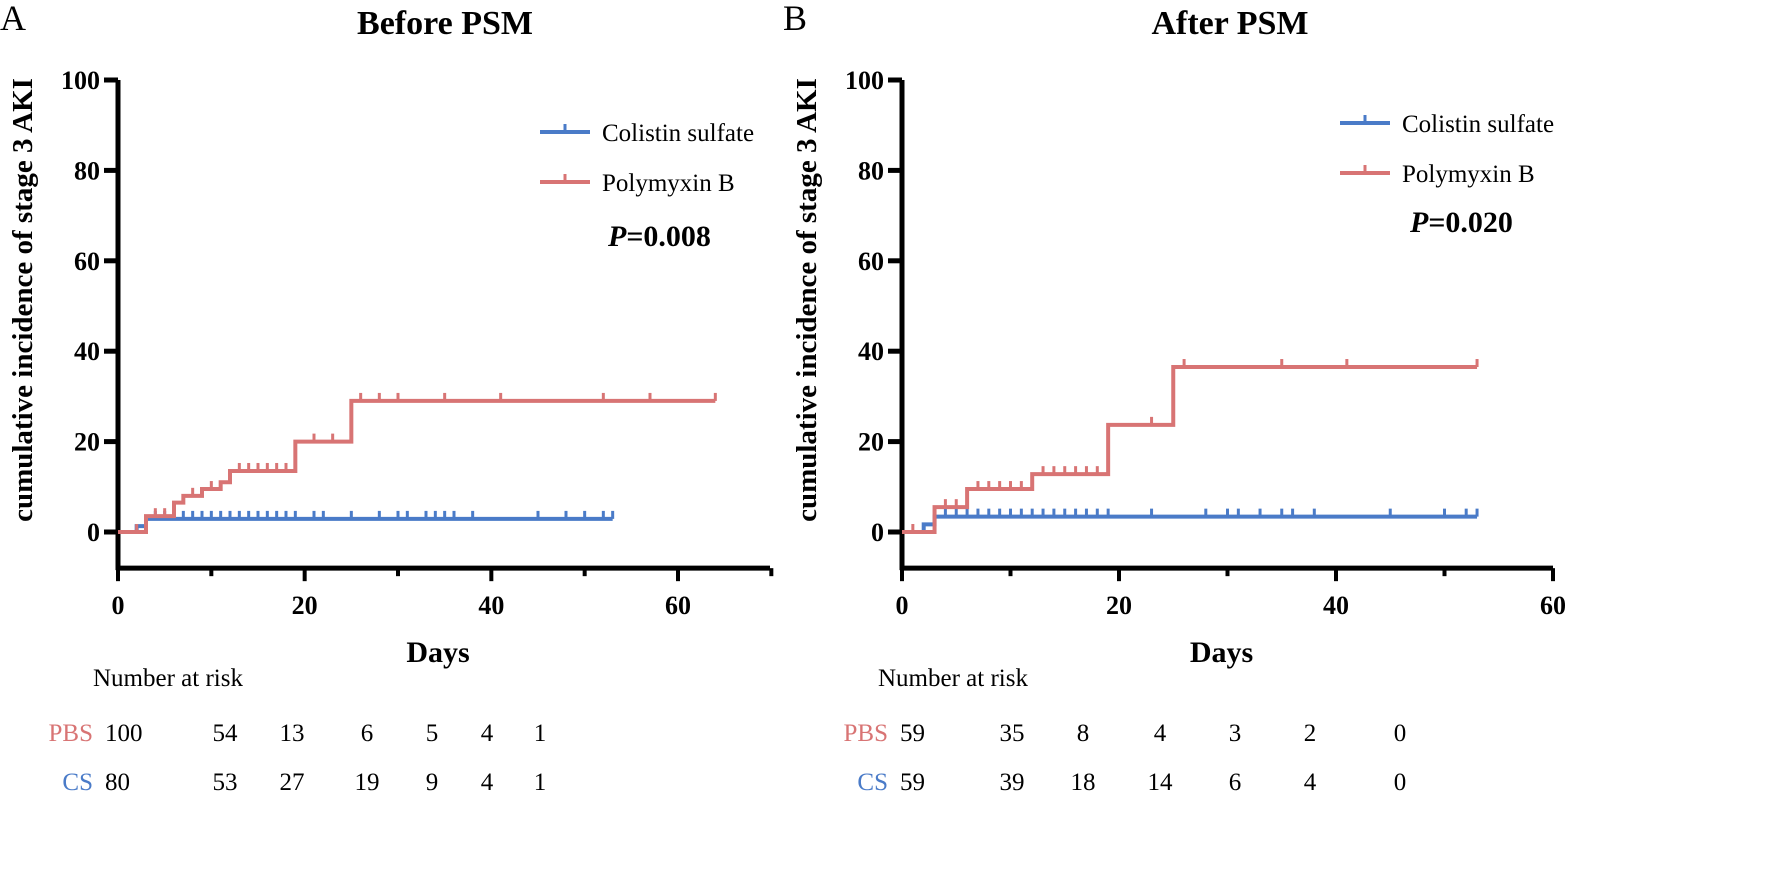  Describe the element at coordinates (432, 782) in the screenshot. I see `risk-count: 9` at that location.